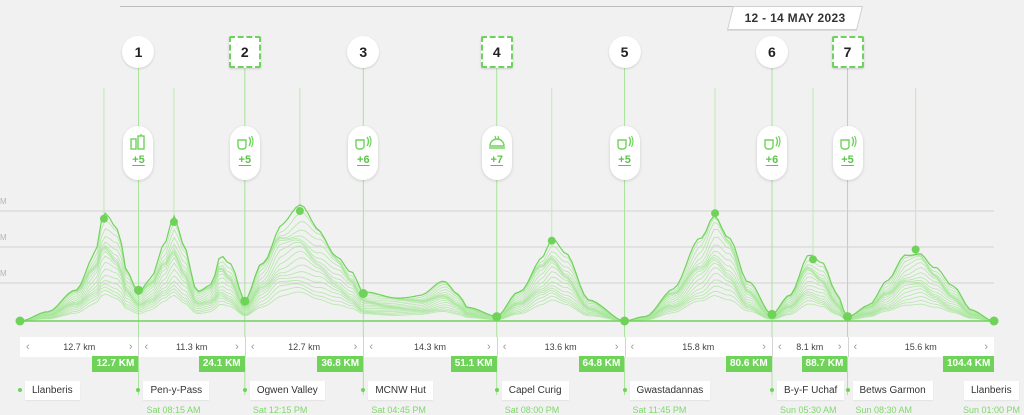 The width and height of the screenshot is (1024, 415). I want to click on stage-marker-6: 6, so click(771, 52).